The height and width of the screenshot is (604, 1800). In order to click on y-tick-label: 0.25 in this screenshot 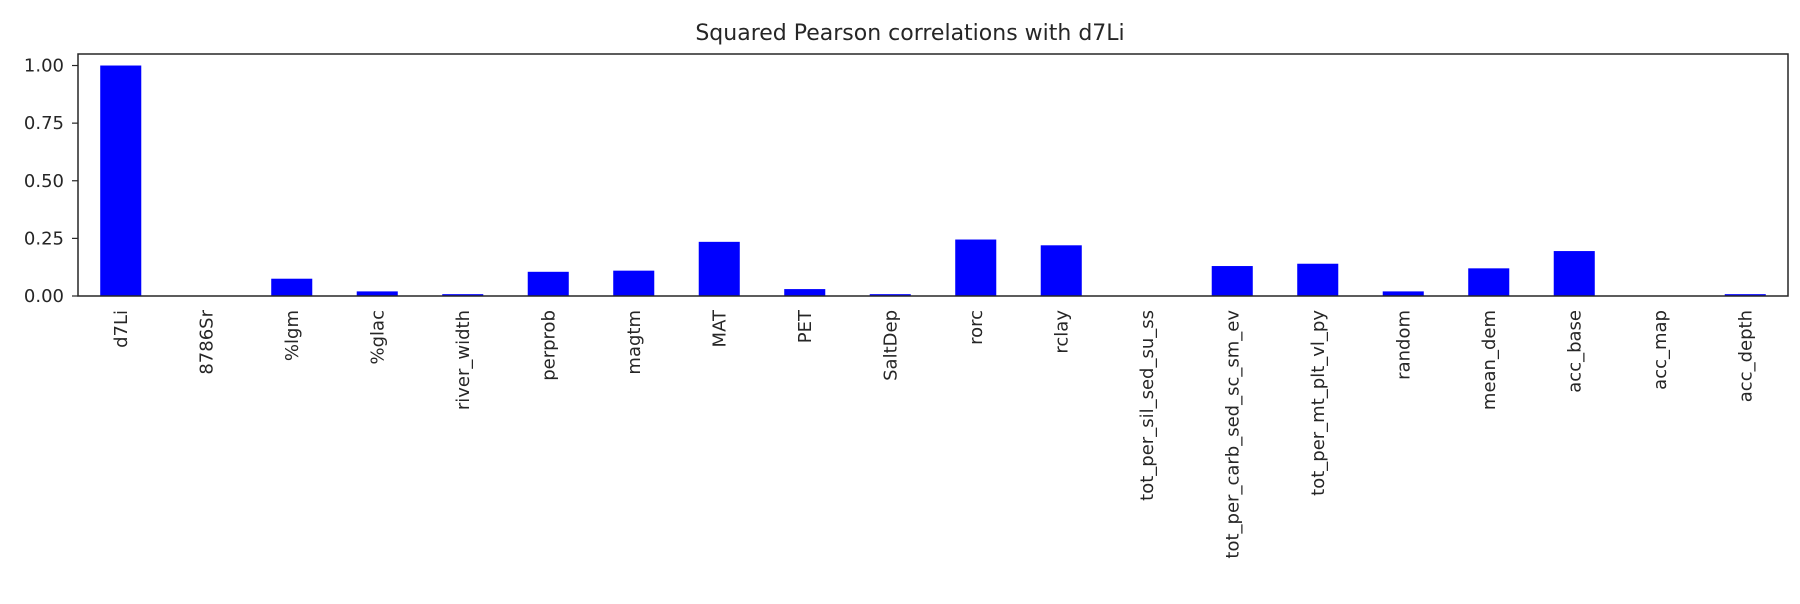, I will do `click(44, 238)`.